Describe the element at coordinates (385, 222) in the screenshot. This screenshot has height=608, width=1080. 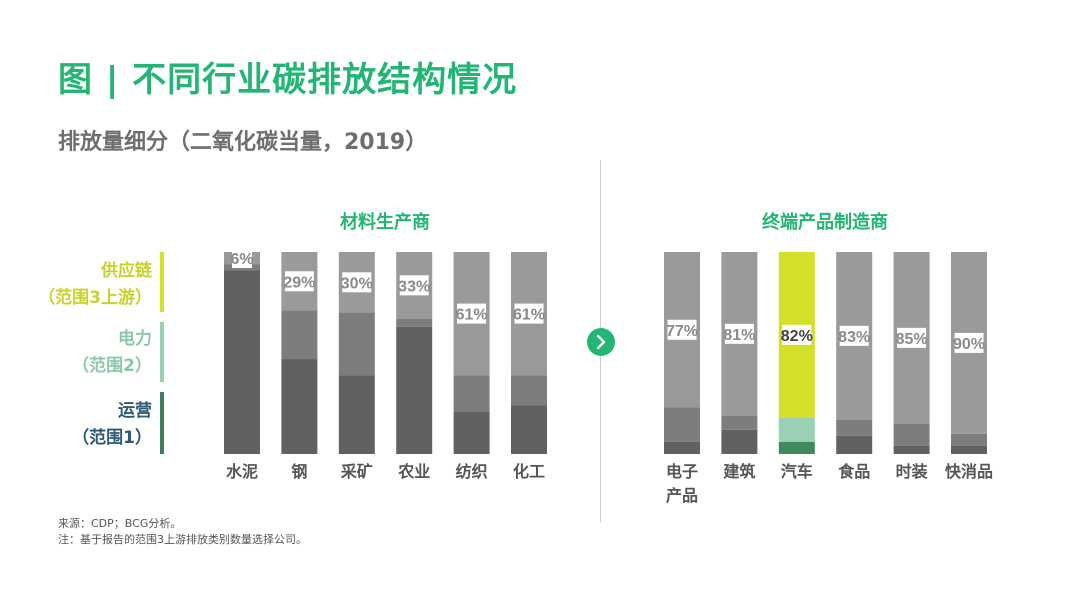
I see `group-title-materials: 材料生产商` at that location.